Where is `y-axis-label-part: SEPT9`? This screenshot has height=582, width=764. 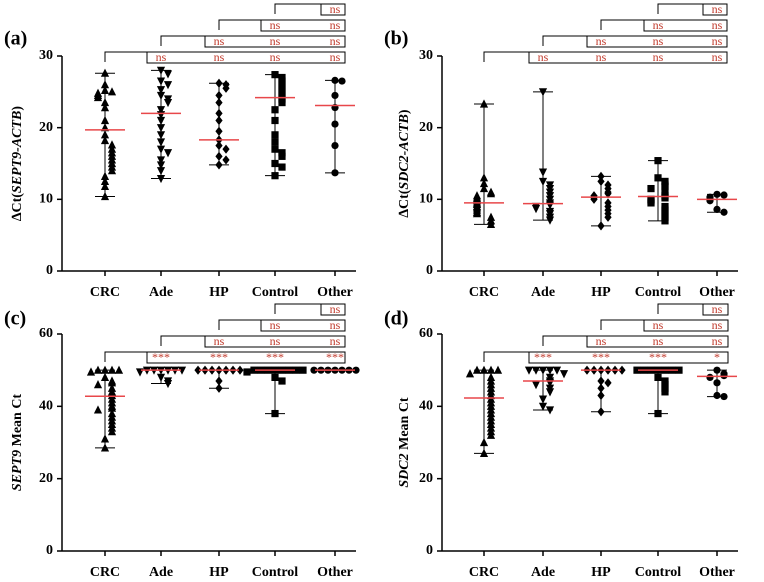 y-axis-label-part: SEPT9 is located at coordinates (17, 470).